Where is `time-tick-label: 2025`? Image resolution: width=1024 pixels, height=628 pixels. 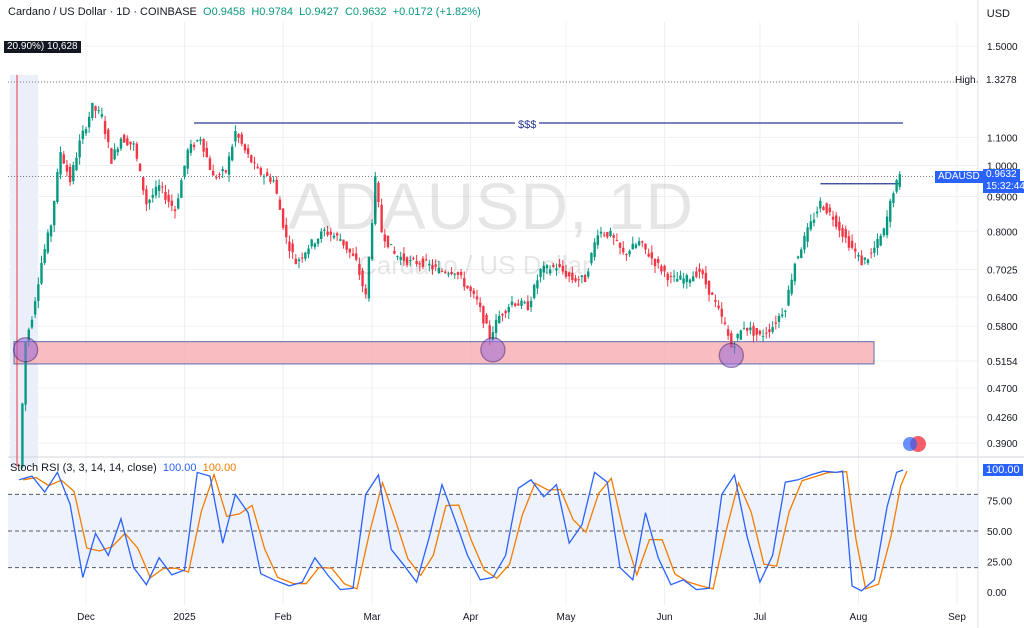
time-tick-label: 2025 is located at coordinates (184, 617).